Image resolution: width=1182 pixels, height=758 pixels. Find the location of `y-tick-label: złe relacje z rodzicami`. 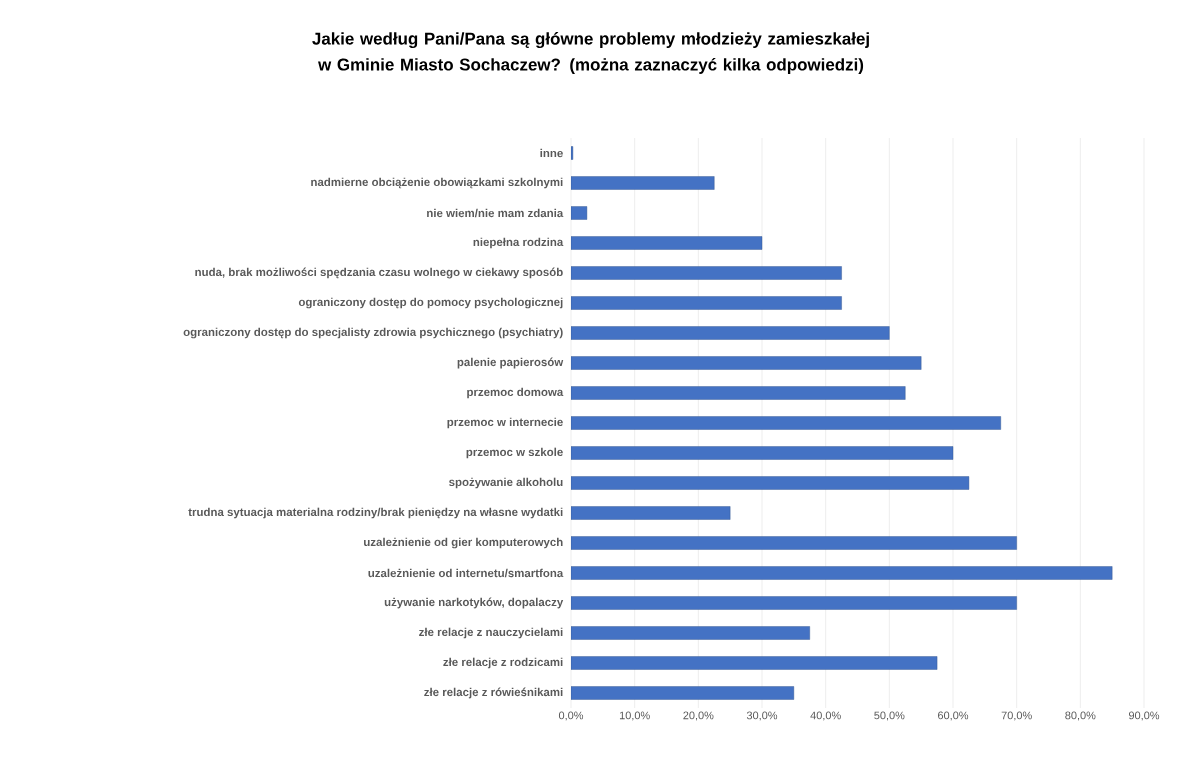

y-tick-label: złe relacje z rodzicami is located at coordinates (503, 663).